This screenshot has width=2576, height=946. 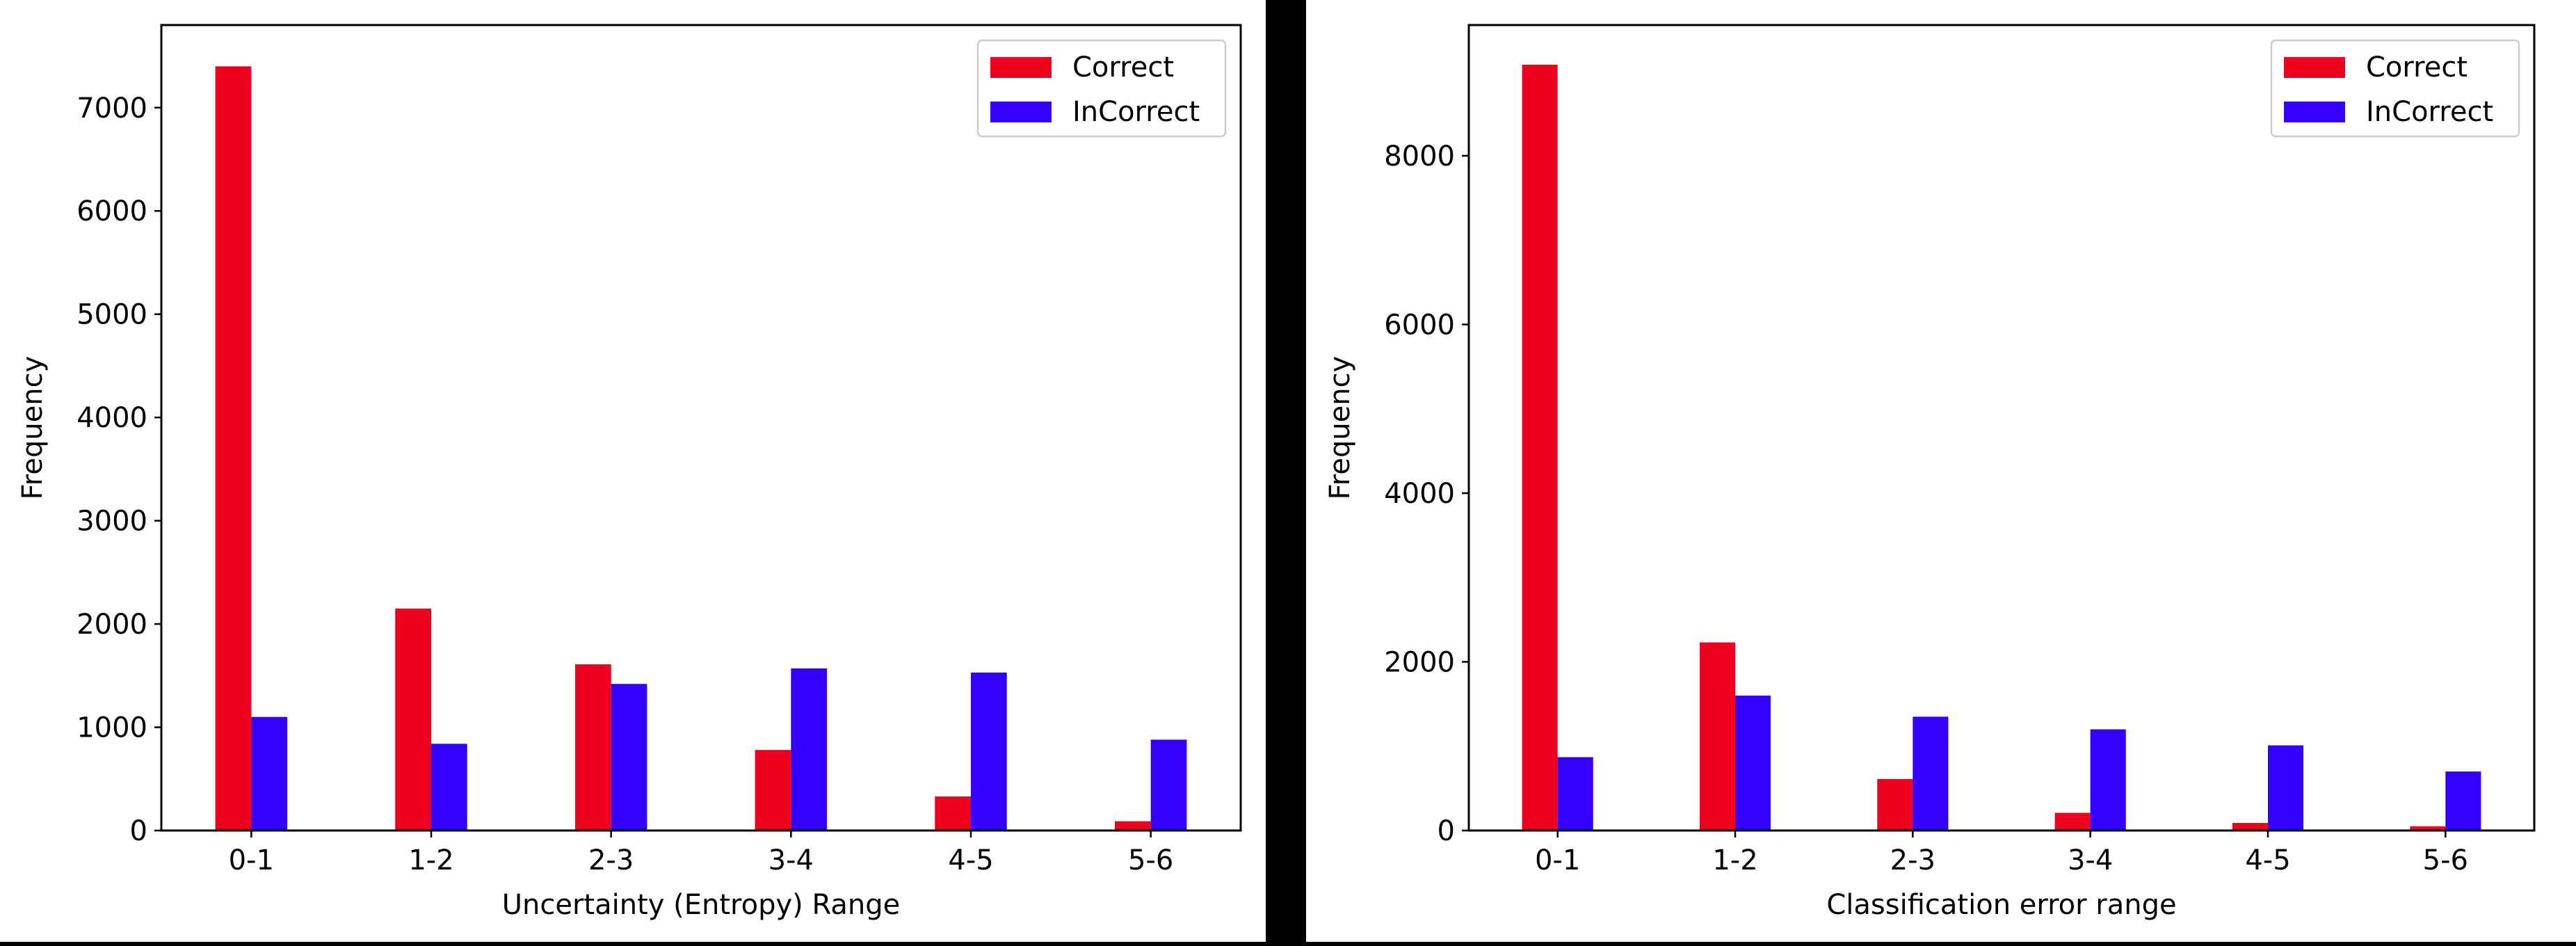 I want to click on y-tick-label-1000: 1000, so click(x=112, y=728).